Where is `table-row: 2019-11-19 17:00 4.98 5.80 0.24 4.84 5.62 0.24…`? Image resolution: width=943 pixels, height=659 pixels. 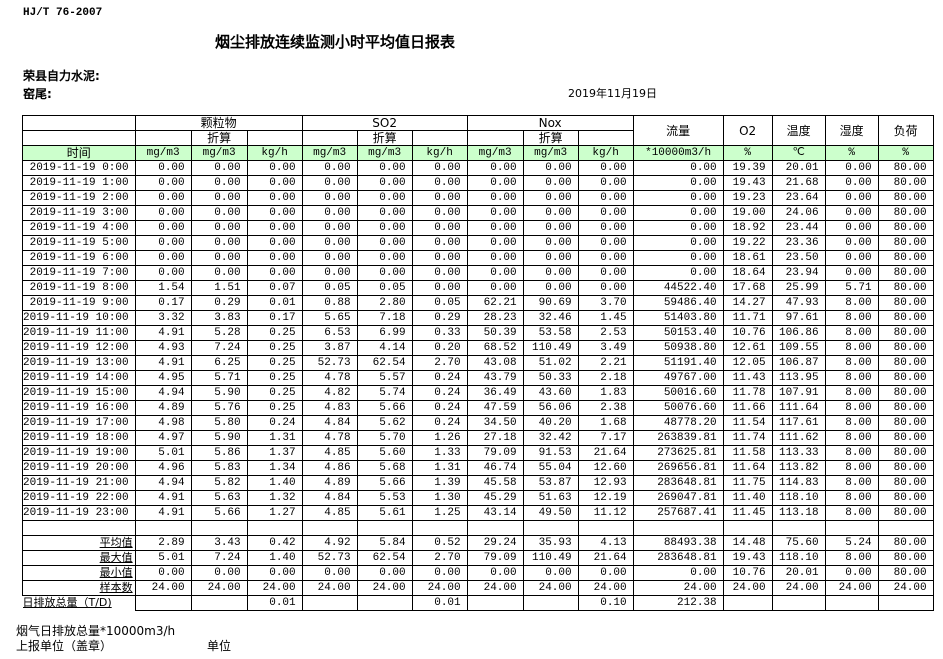
table-row: 2019-11-19 17:00 4.98 5.80 0.24 4.84 5.62 0.24… is located at coordinates (478, 423).